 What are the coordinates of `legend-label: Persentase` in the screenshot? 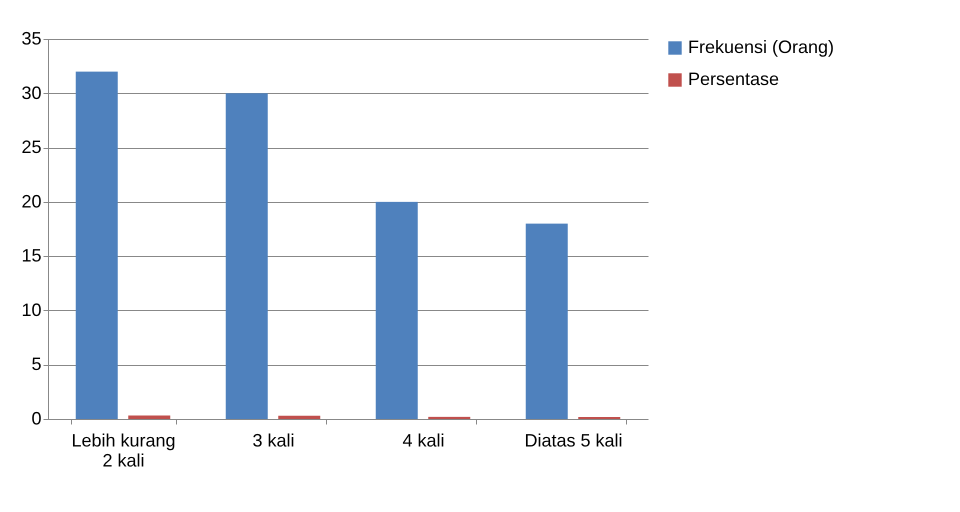 It's located at (734, 79).